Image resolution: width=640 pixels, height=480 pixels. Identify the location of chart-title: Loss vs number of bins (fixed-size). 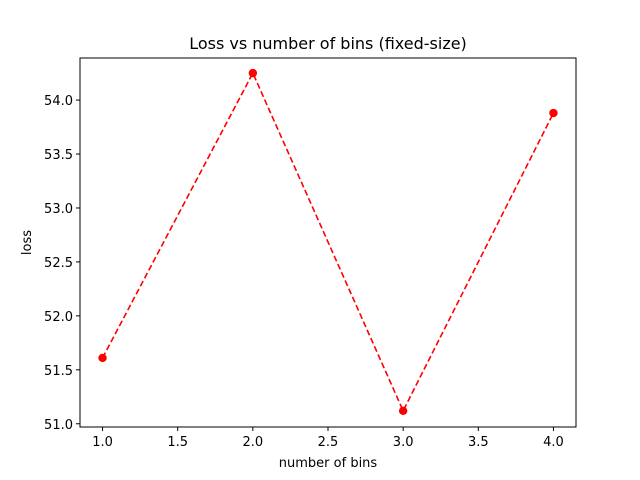
(328, 43).